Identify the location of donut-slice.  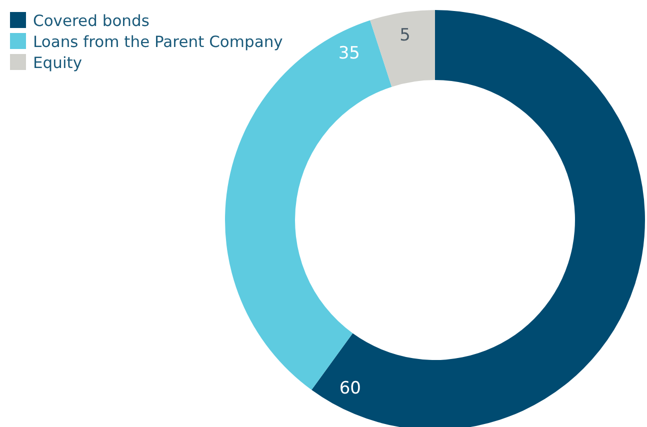
(402, 48).